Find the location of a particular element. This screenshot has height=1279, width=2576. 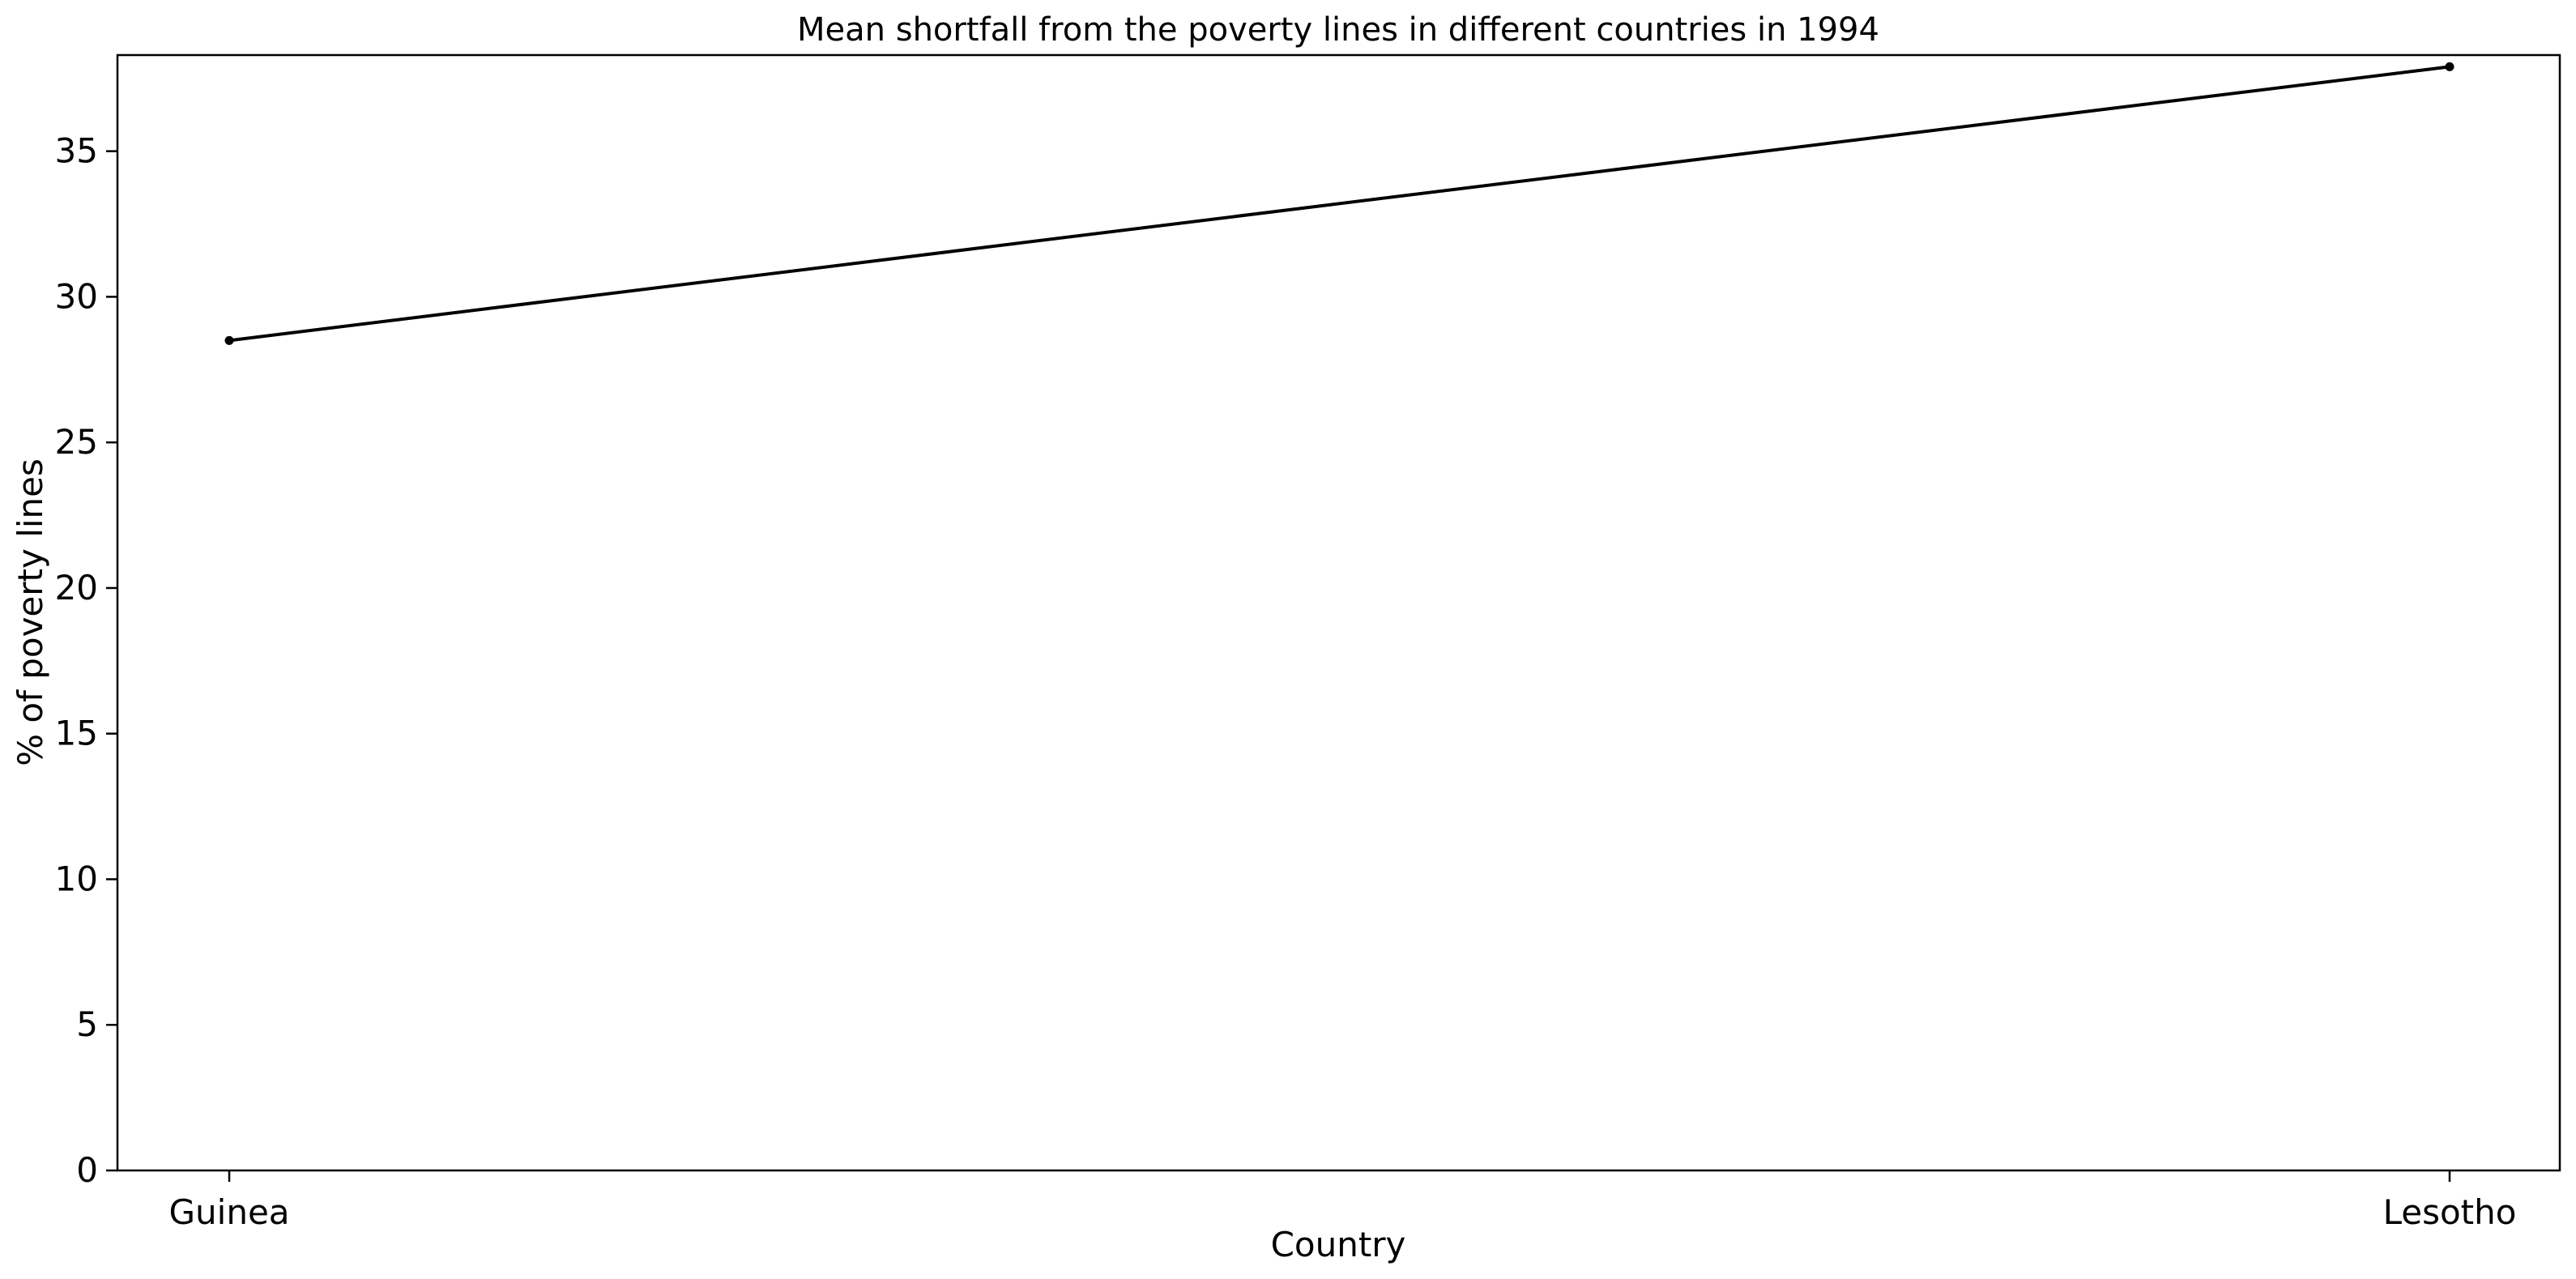

y-tick-label: 30 is located at coordinates (76, 296).